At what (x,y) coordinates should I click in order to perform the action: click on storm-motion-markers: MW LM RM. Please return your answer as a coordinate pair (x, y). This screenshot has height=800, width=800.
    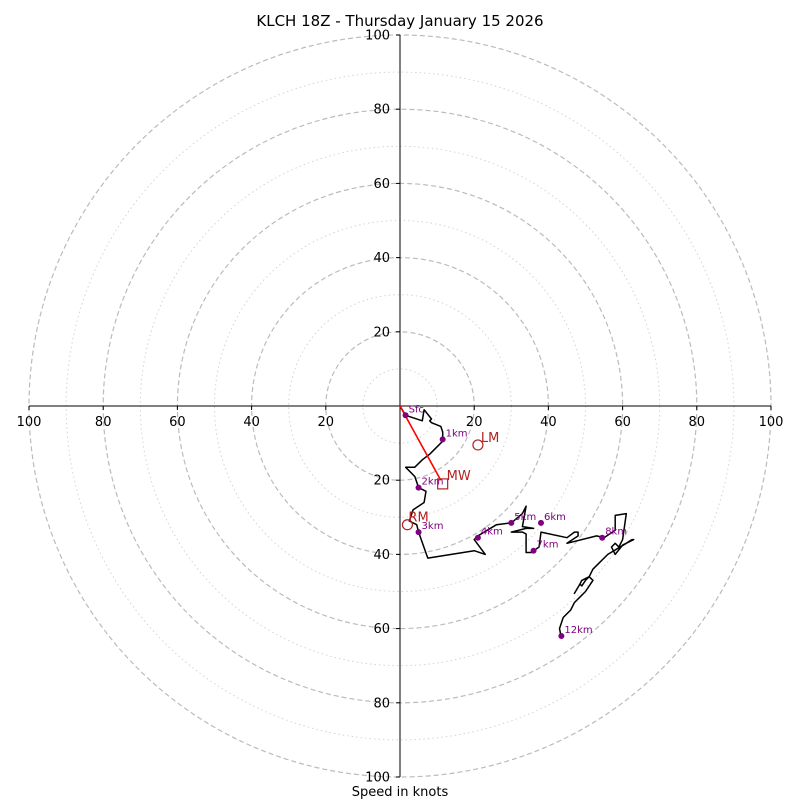
    Looking at the image, I should click on (450, 481).